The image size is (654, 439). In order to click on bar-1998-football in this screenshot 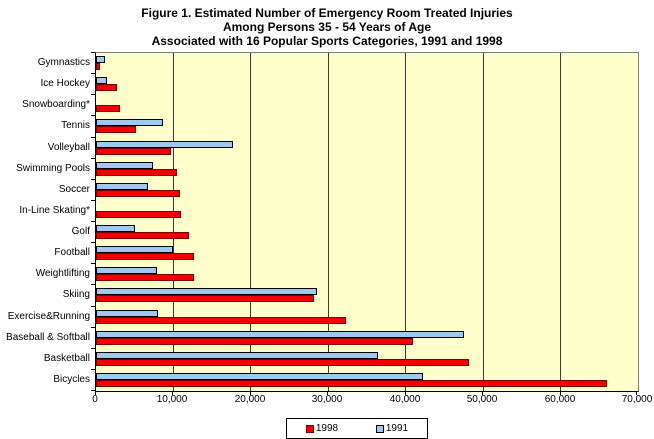, I will do `click(145, 256)`.